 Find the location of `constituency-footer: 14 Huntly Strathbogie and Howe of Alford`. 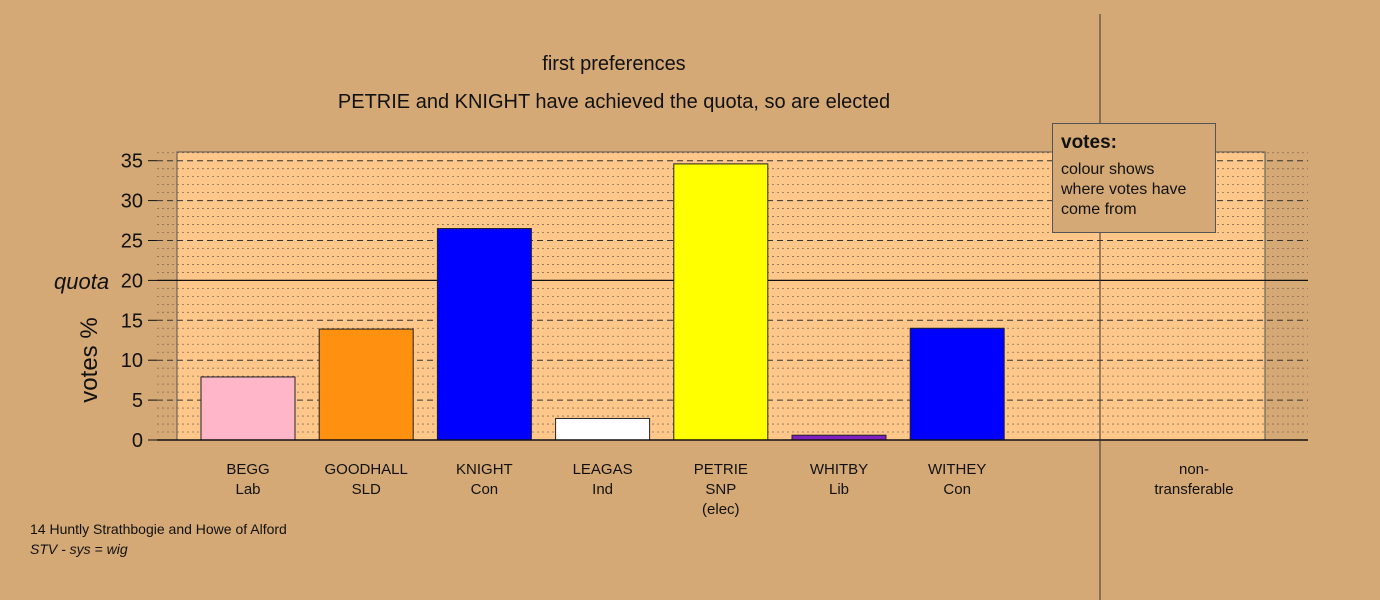

constituency-footer: 14 Huntly Strathbogie and Howe of Alford is located at coordinates (158, 529).